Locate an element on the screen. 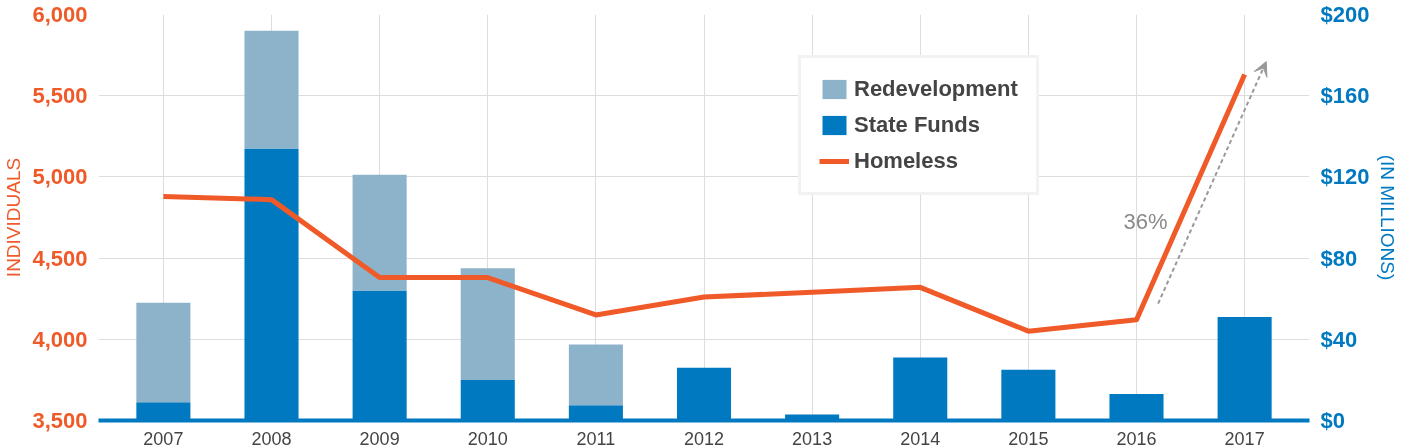 This screenshot has width=1401, height=447. x-tick-label: 2014 is located at coordinates (920, 437).